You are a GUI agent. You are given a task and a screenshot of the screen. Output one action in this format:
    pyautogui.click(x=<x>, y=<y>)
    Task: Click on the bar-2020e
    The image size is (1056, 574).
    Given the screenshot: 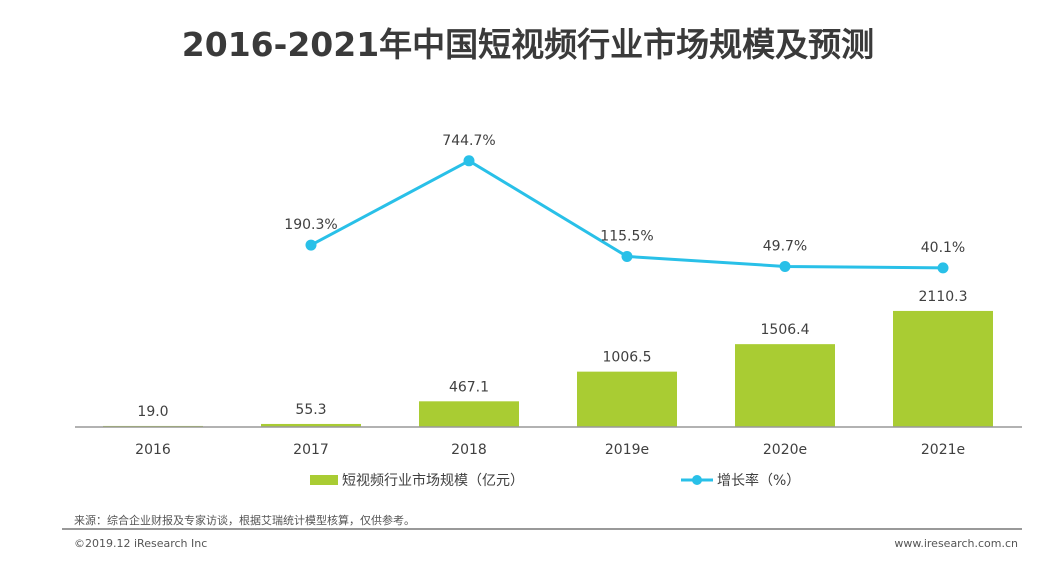 What is the action you would take?
    pyautogui.click(x=785, y=385)
    